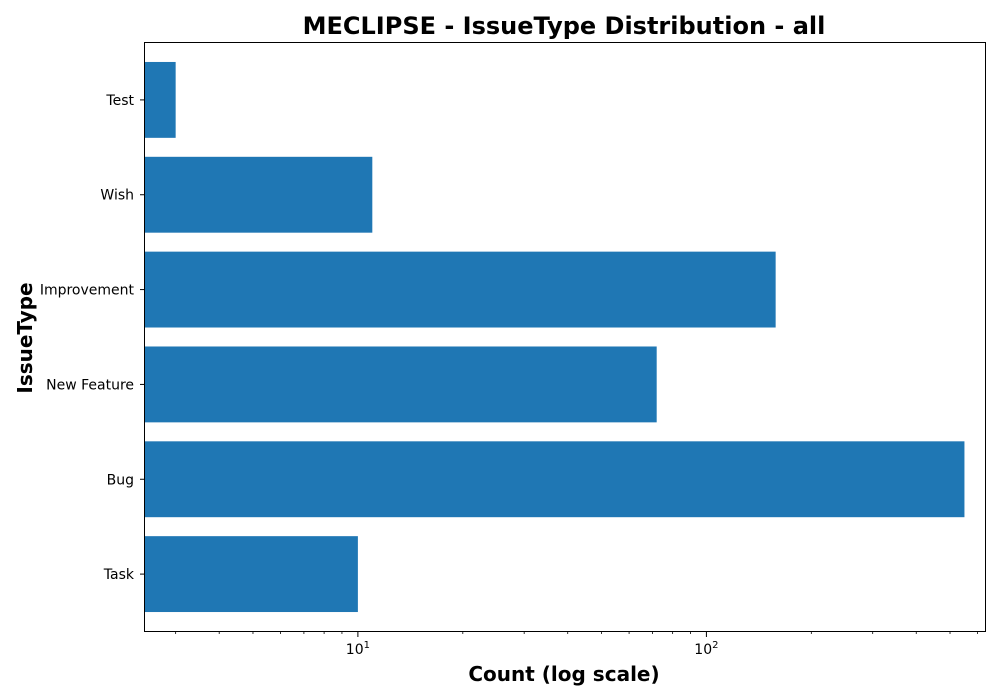 This screenshot has height=700, width=1000. What do you see at coordinates (577, 644) in the screenshot?
I see `x-ticks-group: 101 102` at bounding box center [577, 644].